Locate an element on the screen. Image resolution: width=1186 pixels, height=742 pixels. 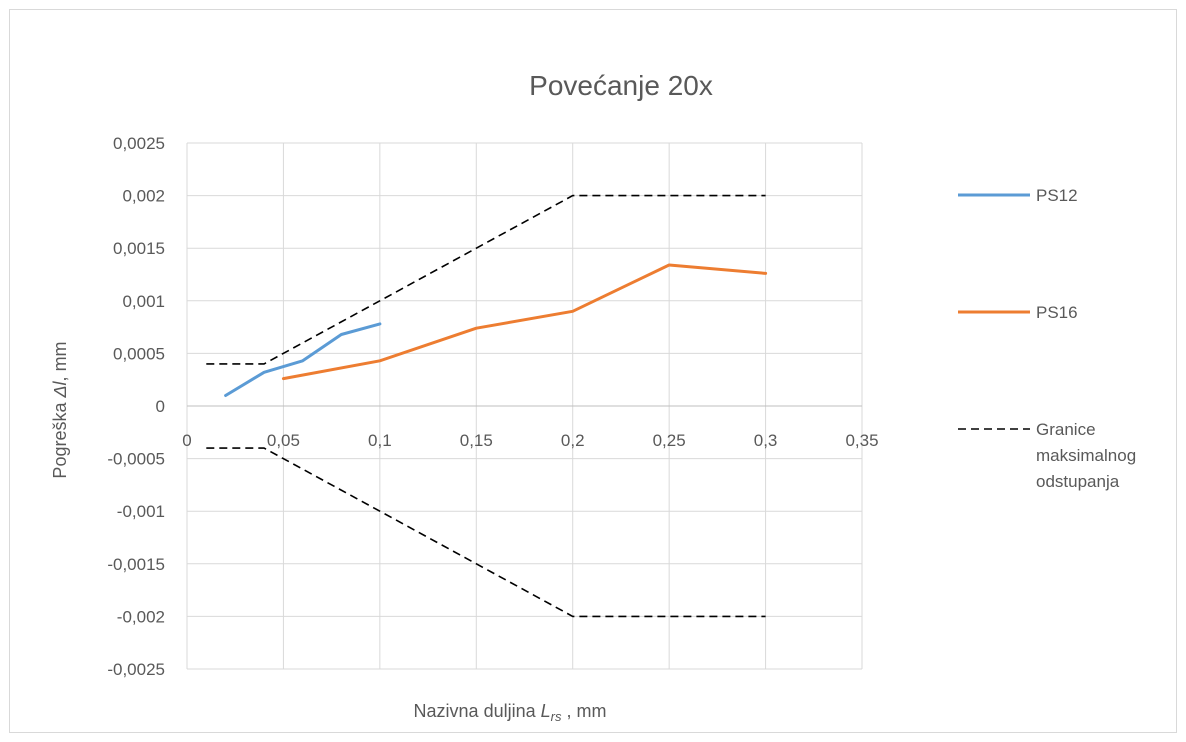
legend-label: maksimalnog is located at coordinates (1086, 455).